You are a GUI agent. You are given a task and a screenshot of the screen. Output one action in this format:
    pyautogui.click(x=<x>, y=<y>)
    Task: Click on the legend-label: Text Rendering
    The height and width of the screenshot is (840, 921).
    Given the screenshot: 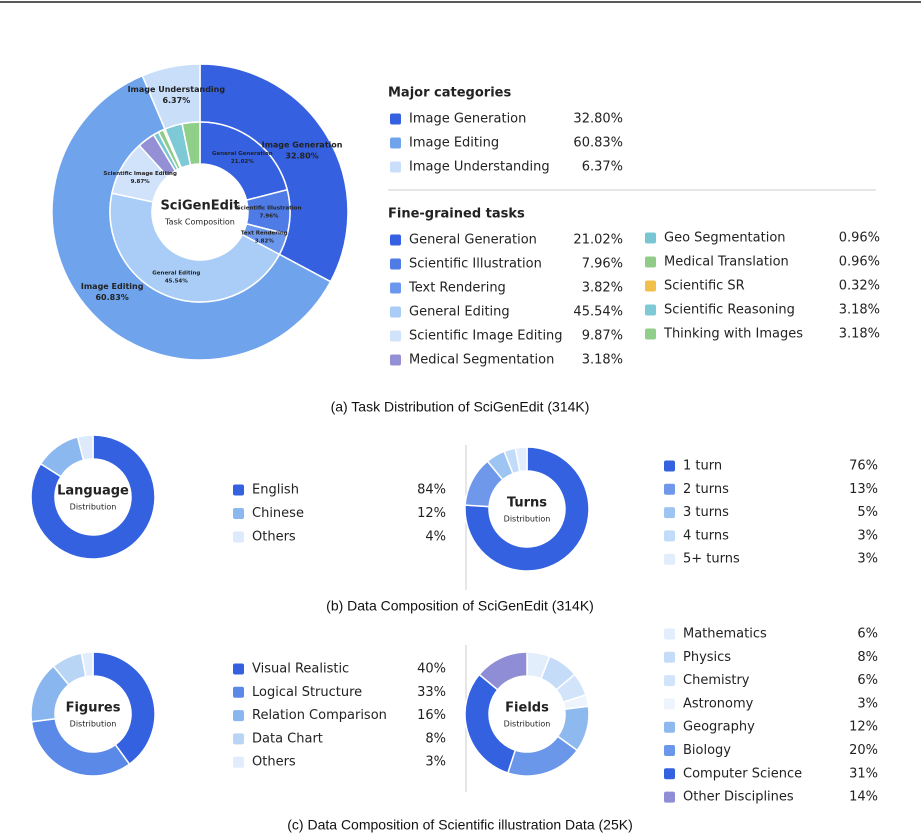 What is the action you would take?
    pyautogui.click(x=457, y=288)
    